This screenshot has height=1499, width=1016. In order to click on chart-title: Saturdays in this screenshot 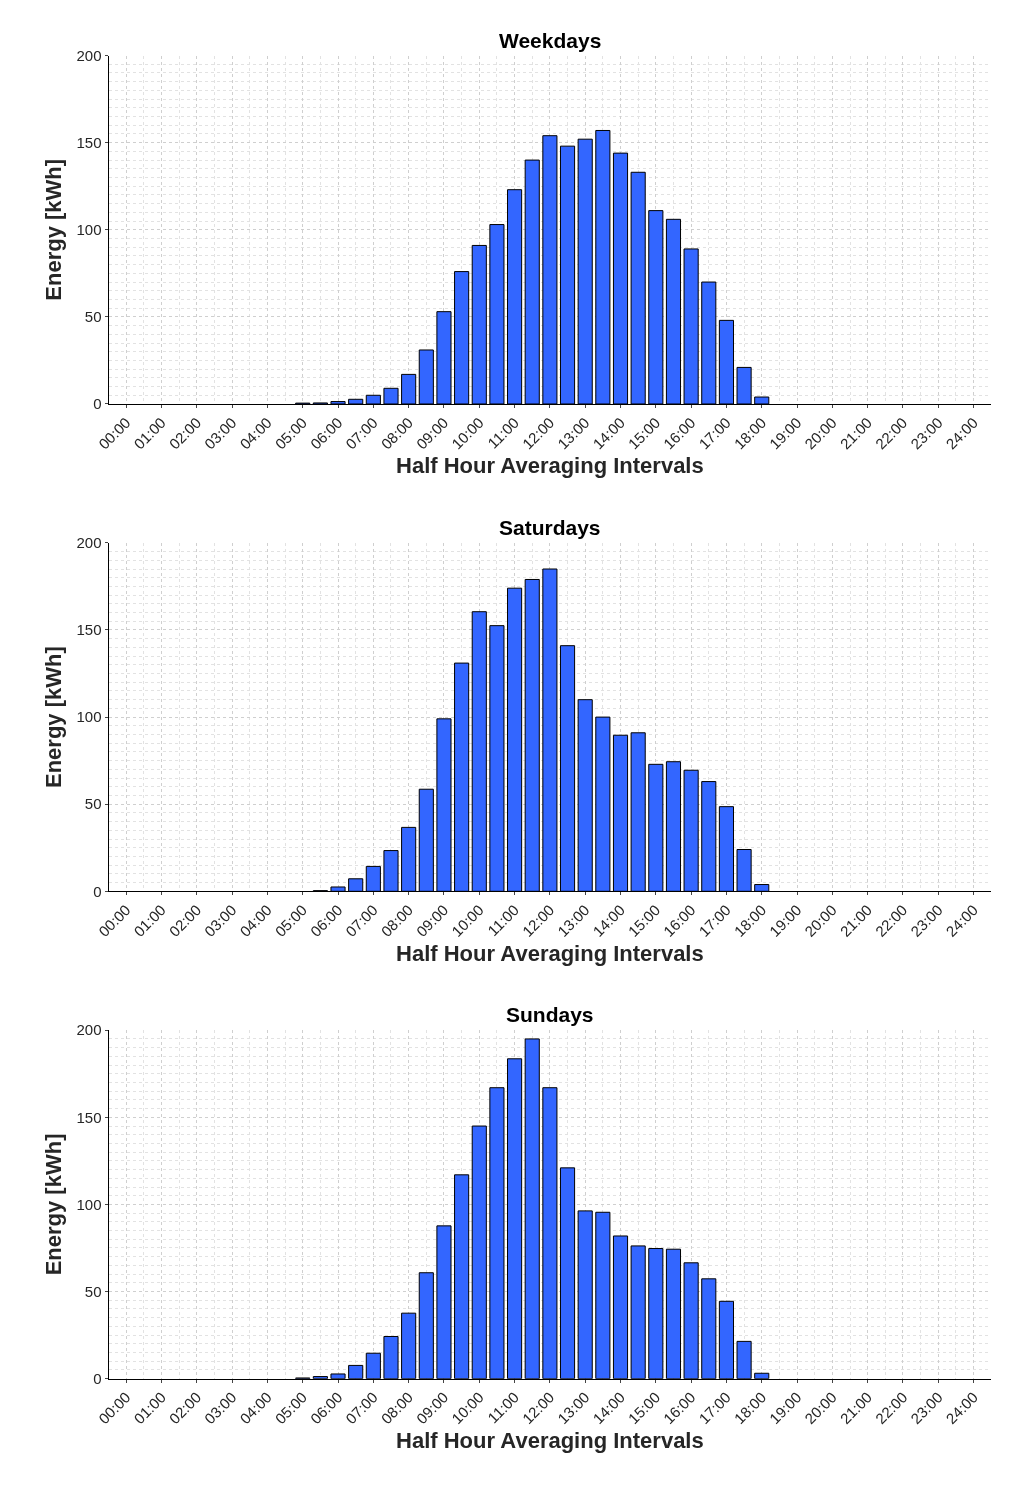, I will do `click(550, 527)`.